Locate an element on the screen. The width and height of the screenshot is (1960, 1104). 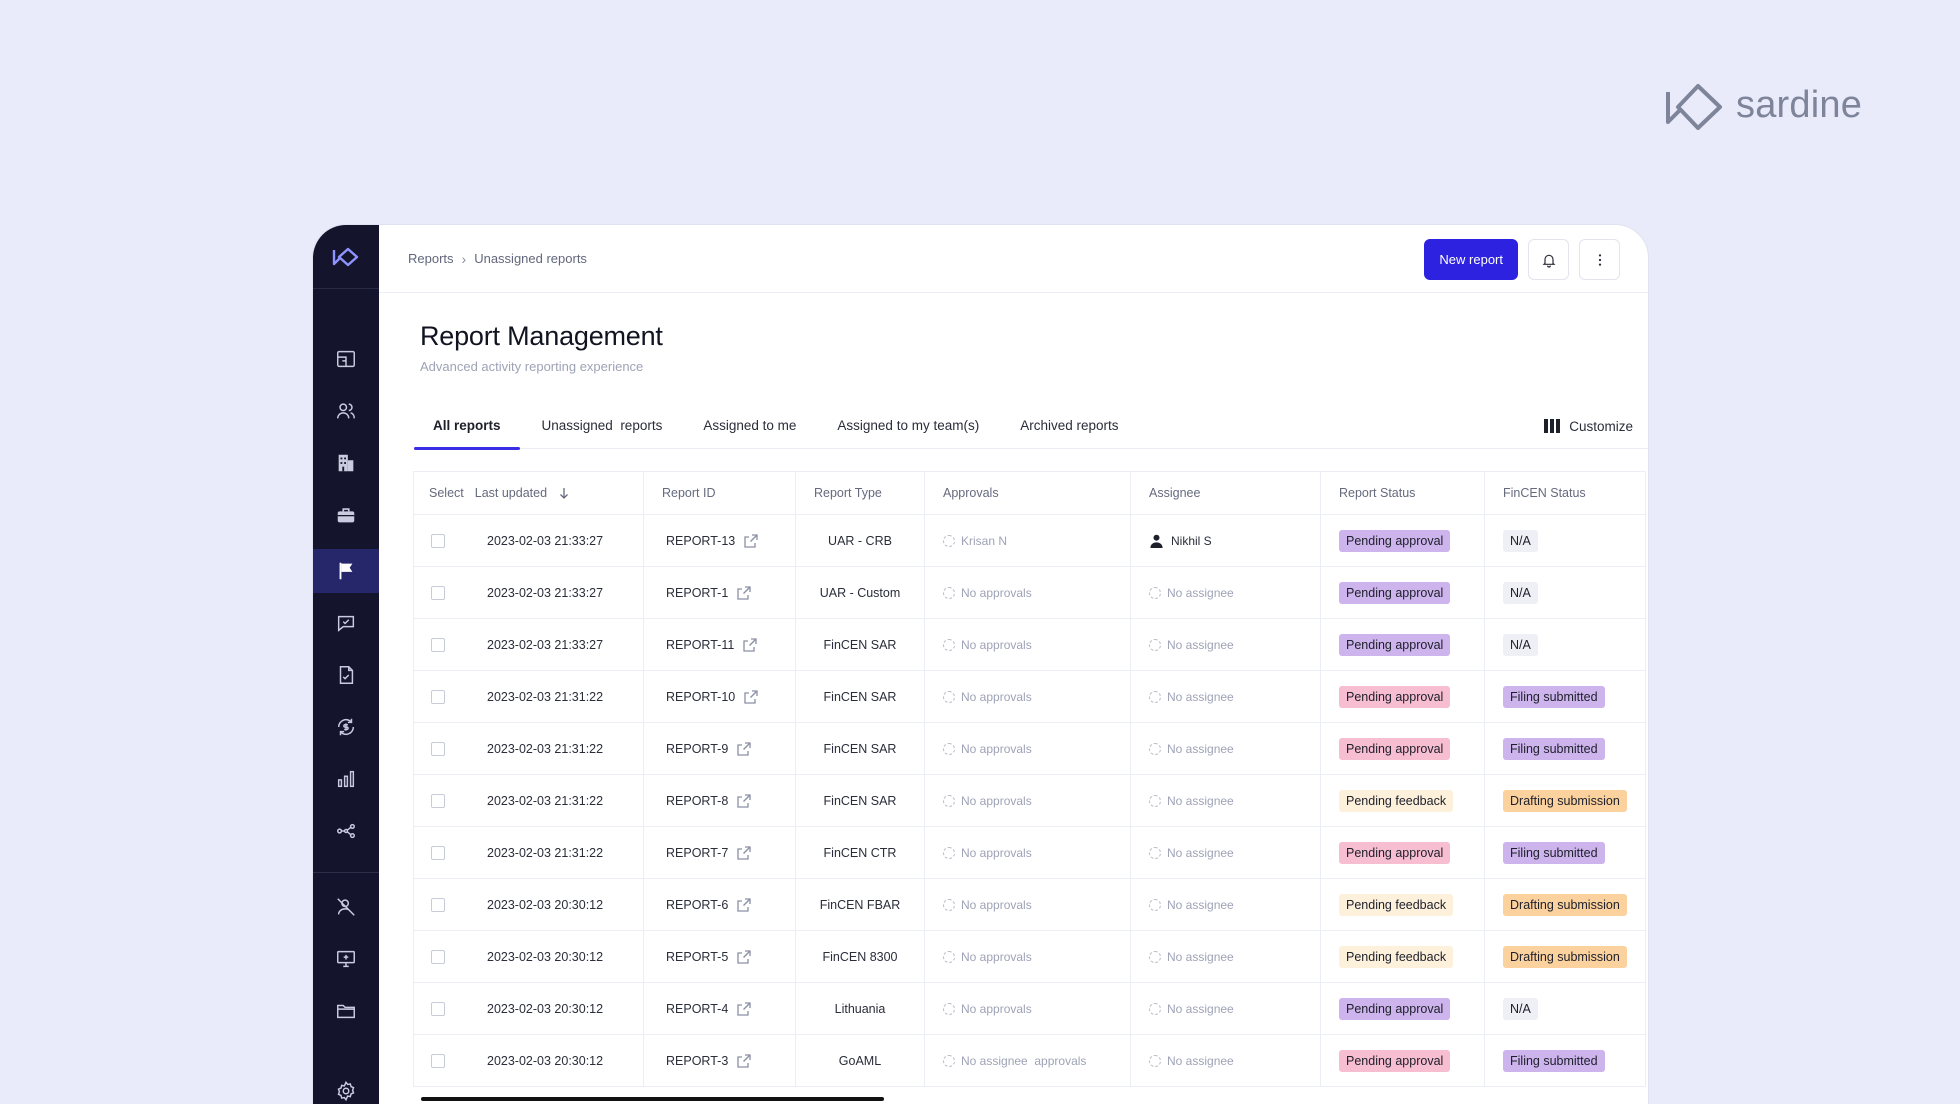
report-id: REPORT-9 is located at coordinates (697, 748).